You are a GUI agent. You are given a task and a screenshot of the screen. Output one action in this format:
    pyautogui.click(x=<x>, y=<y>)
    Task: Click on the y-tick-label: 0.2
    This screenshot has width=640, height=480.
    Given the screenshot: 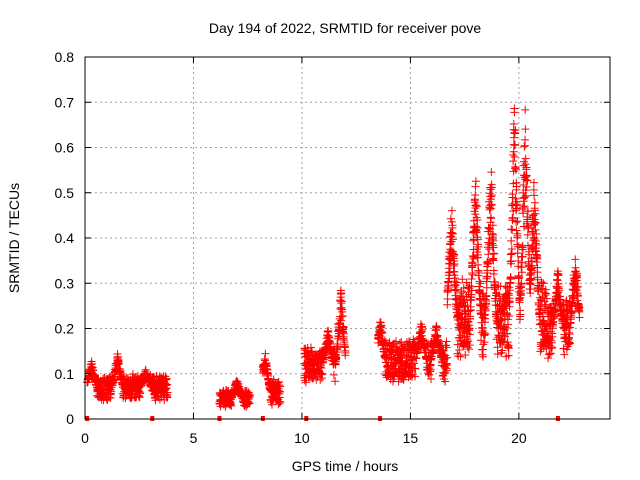 What is the action you would take?
    pyautogui.click(x=65, y=329)
    